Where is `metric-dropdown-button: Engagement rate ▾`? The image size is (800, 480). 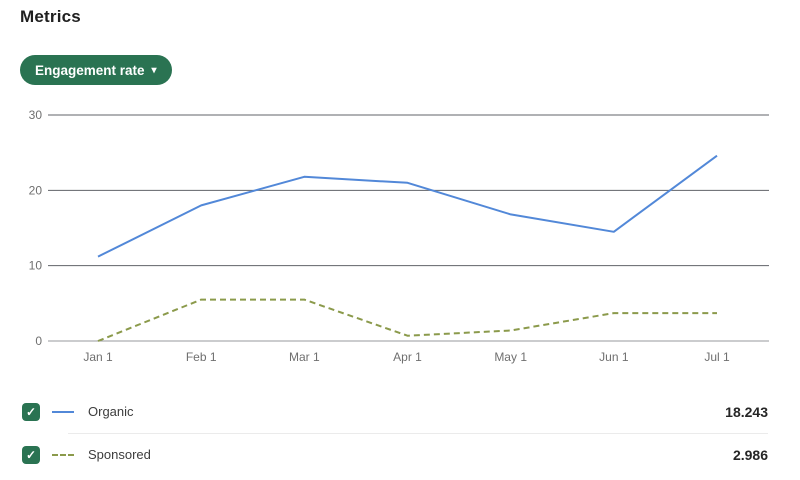
metric-dropdown-button: Engagement rate ▾ is located at coordinates (96, 70).